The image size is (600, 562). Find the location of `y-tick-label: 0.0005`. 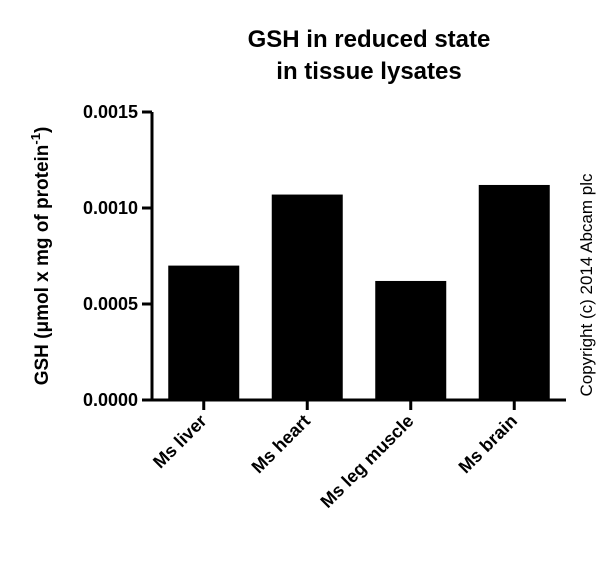

y-tick-label: 0.0005 is located at coordinates (110, 304).